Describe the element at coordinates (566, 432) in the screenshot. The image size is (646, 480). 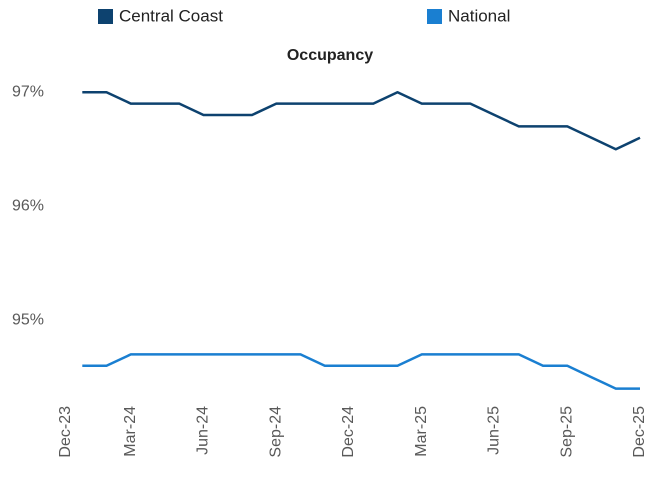
I see `x-tick-label: Sep-25` at that location.